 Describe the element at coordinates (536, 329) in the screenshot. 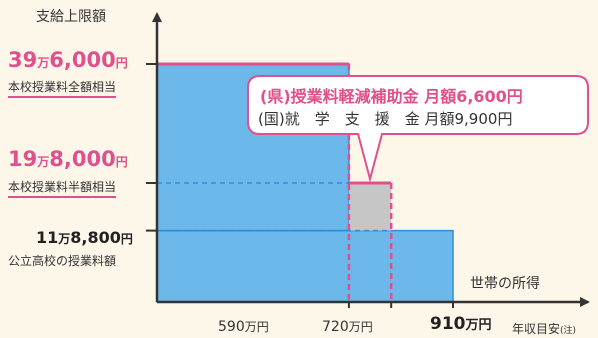

I see `x-axis-title-text: 年収目安` at that location.